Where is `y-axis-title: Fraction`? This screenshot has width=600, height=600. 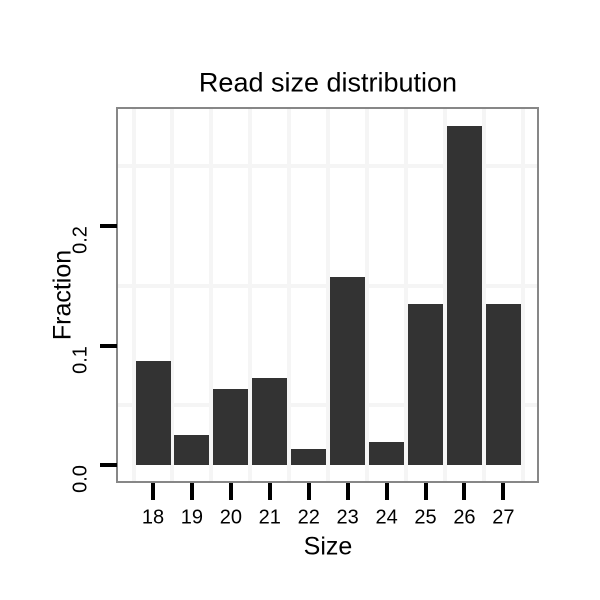
y-axis-title: Fraction is located at coordinates (62, 295).